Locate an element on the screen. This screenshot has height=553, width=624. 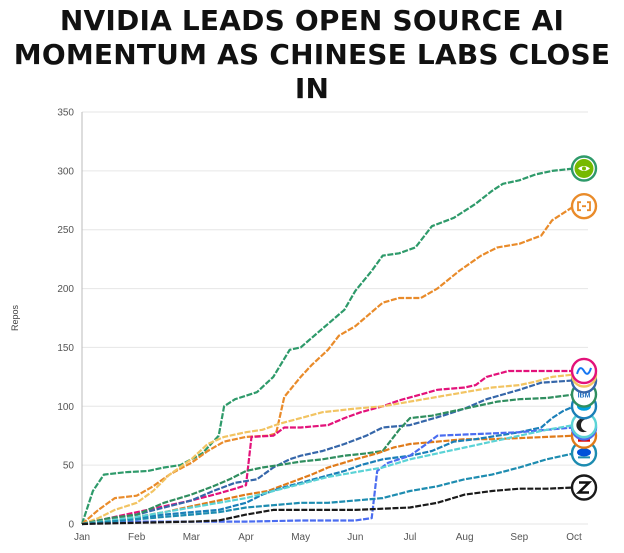
y-tick-labels: 0 50 100 150 200 250 300 350 is located at coordinates (65, 319).